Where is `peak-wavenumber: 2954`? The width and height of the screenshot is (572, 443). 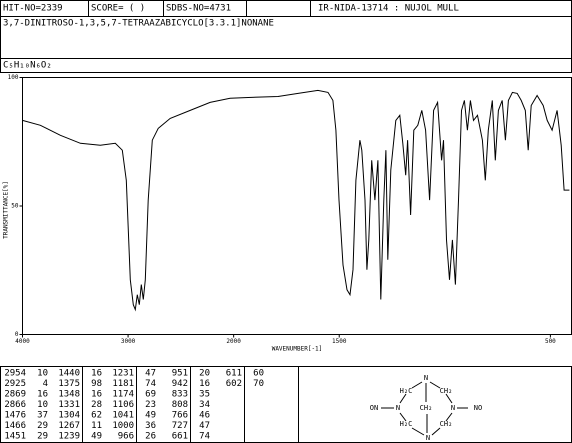 peak-wavenumber: 2954 is located at coordinates (15, 374).